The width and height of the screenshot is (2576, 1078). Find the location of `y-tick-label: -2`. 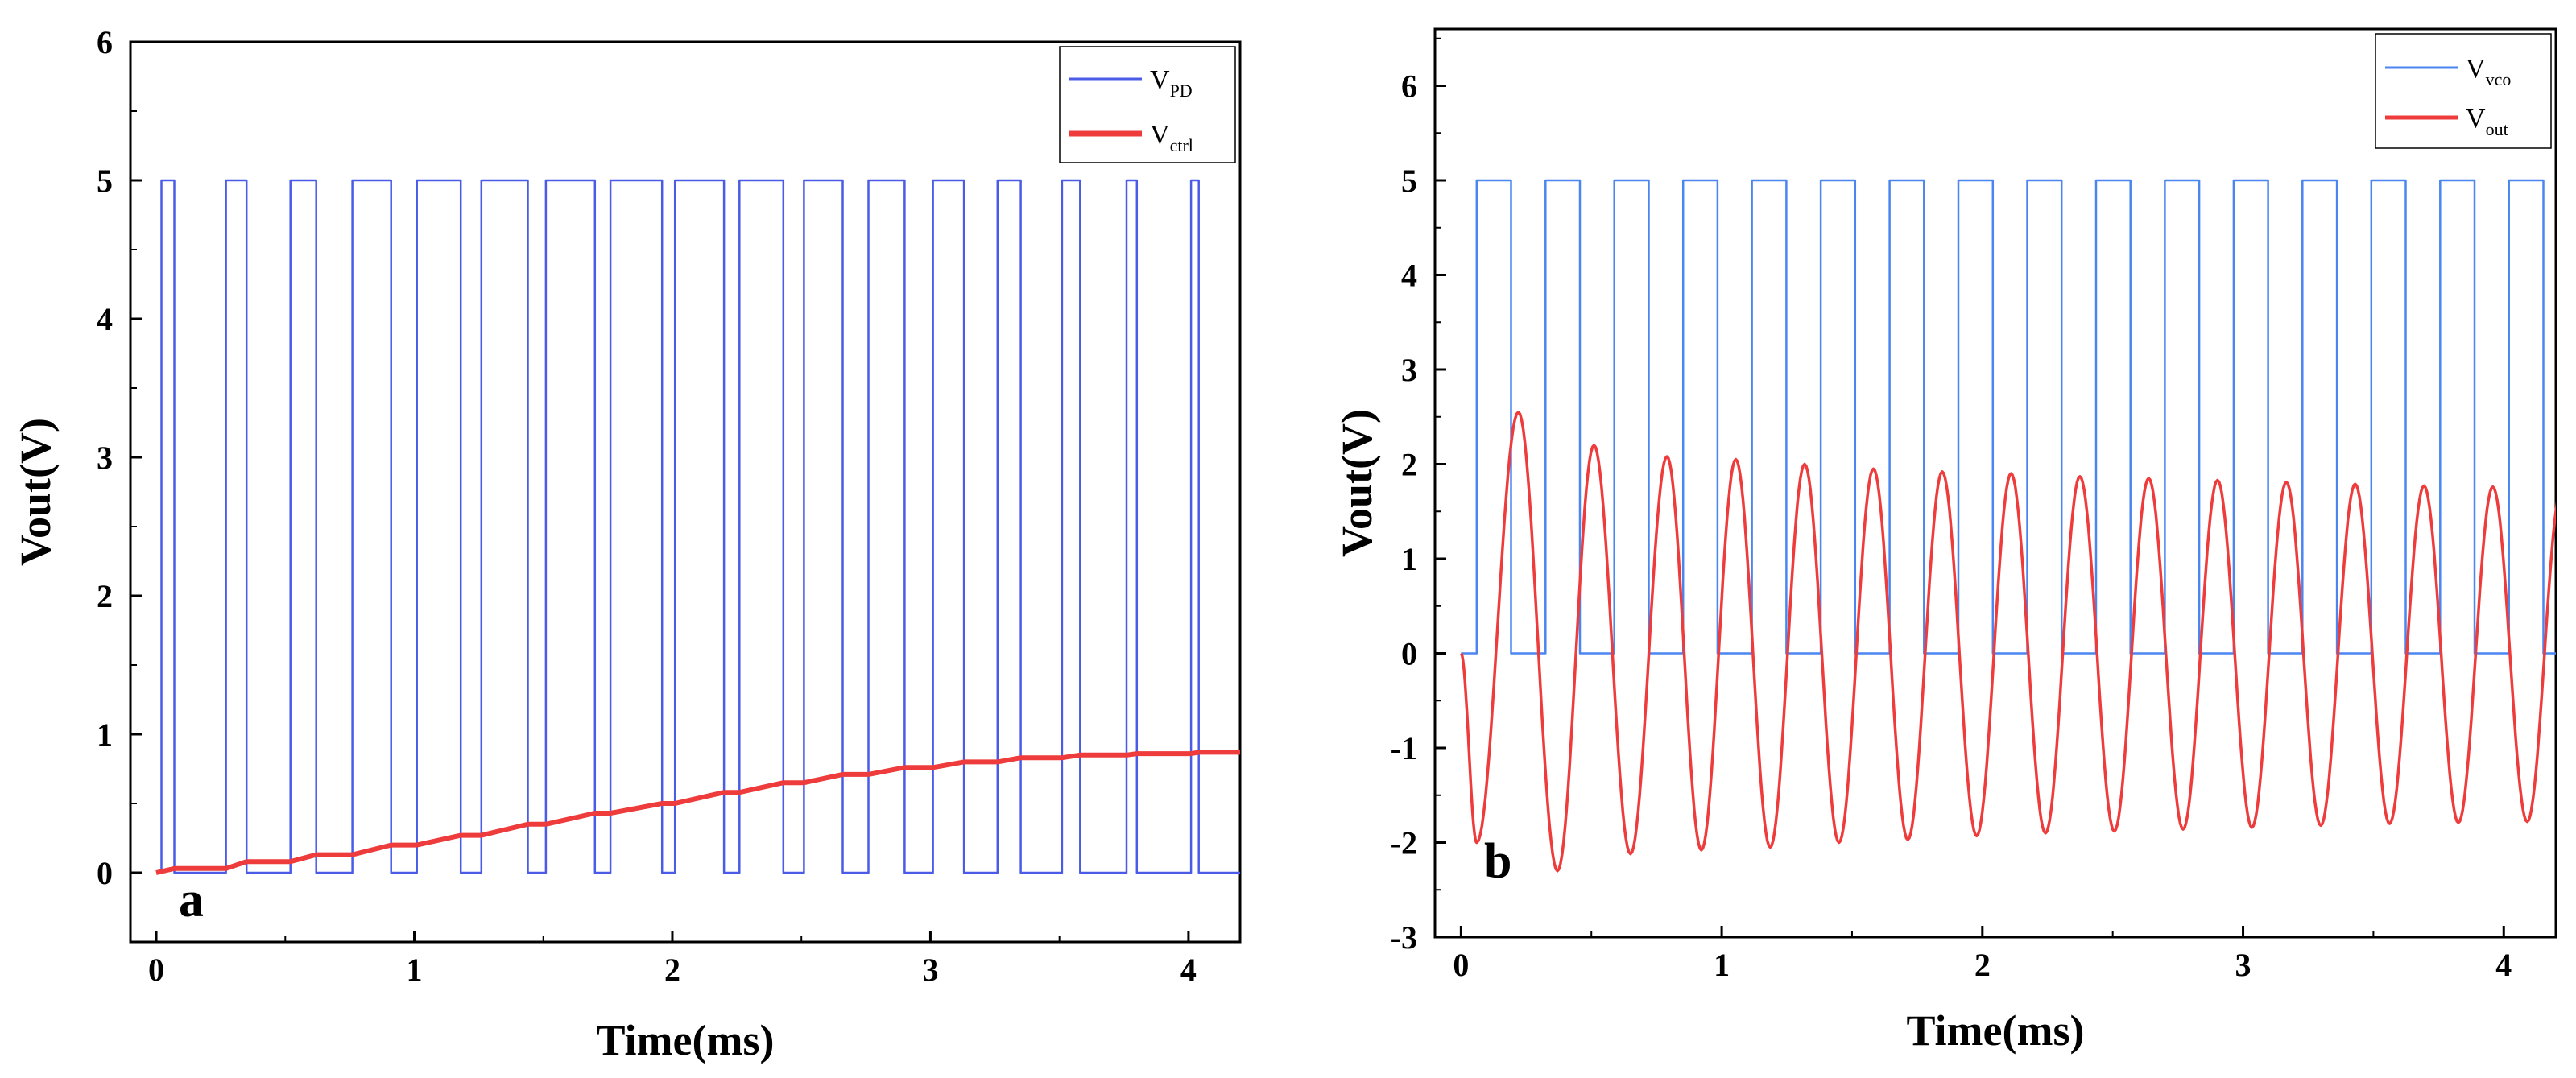

y-tick-label: -2 is located at coordinates (1404, 843).